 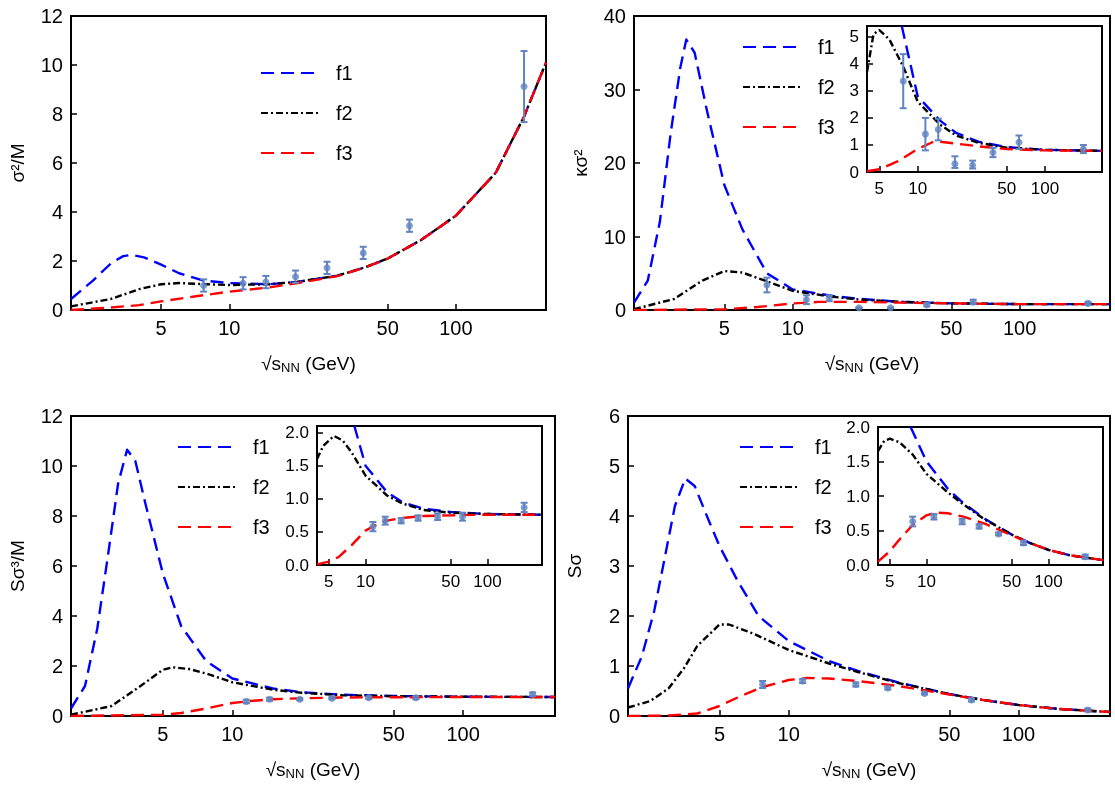 I want to click on y-tick-label: 40, so click(x=614, y=16).